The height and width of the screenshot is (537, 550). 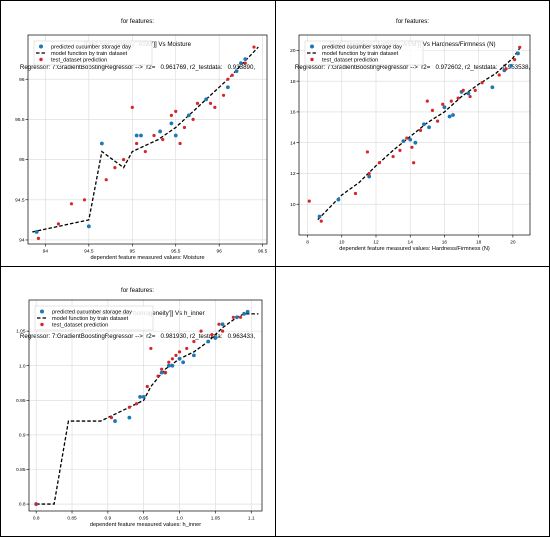 I want to click on y-tick-label: 0.9, so click(x=22, y=436).